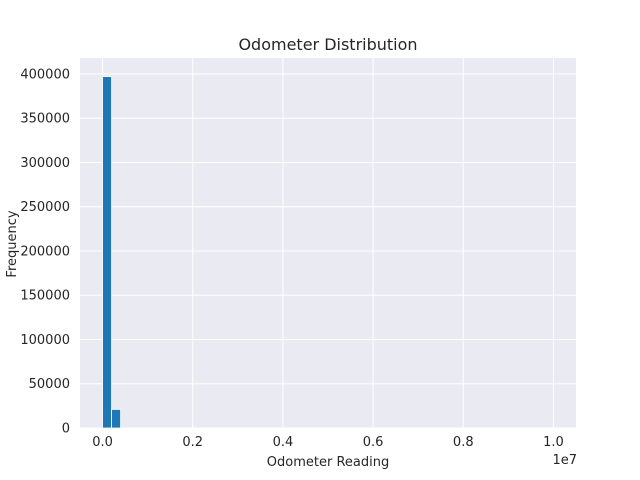 The image size is (640, 480). What do you see at coordinates (45, 163) in the screenshot?
I see `y-tick-label: 300000` at bounding box center [45, 163].